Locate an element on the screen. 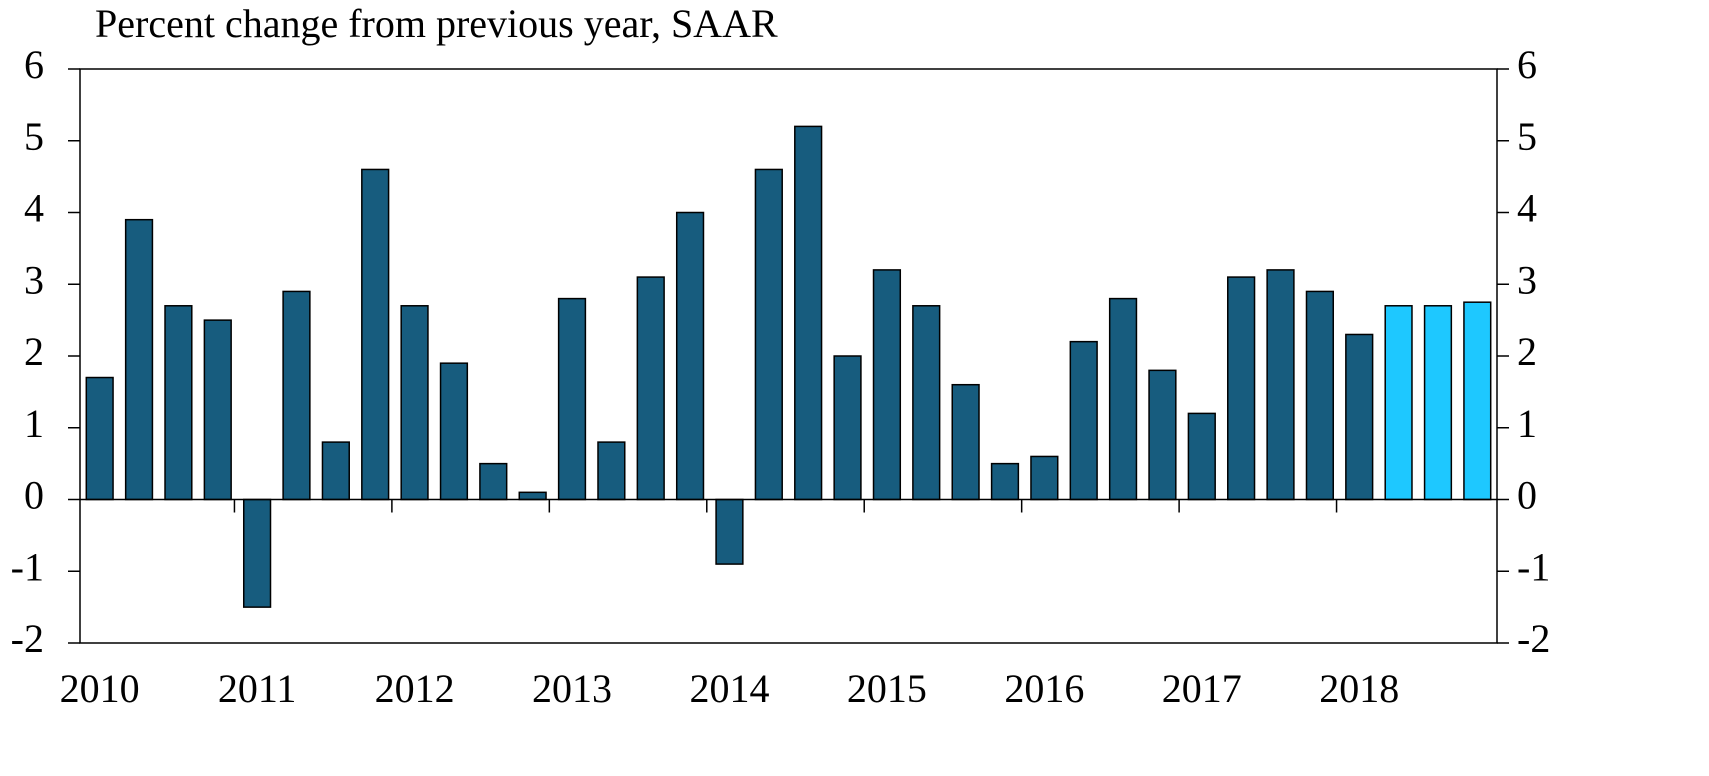 The image size is (1709, 776). y-tick-label: 6 is located at coordinates (34, 64).